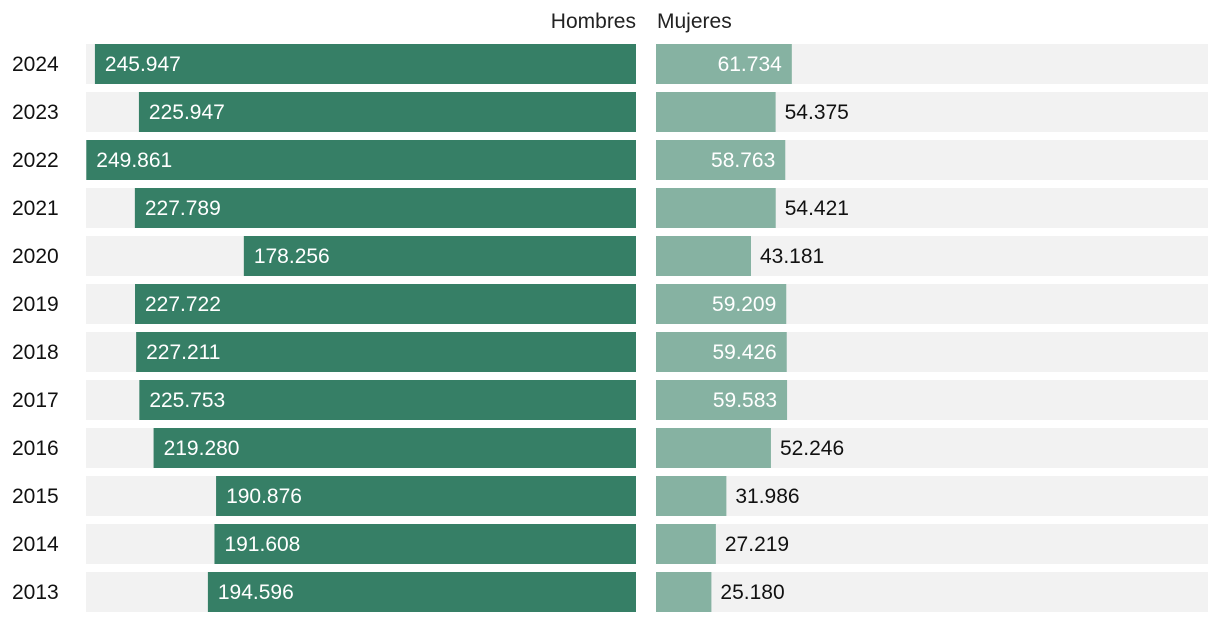  I want to click on category-label: 2016, so click(35, 448).